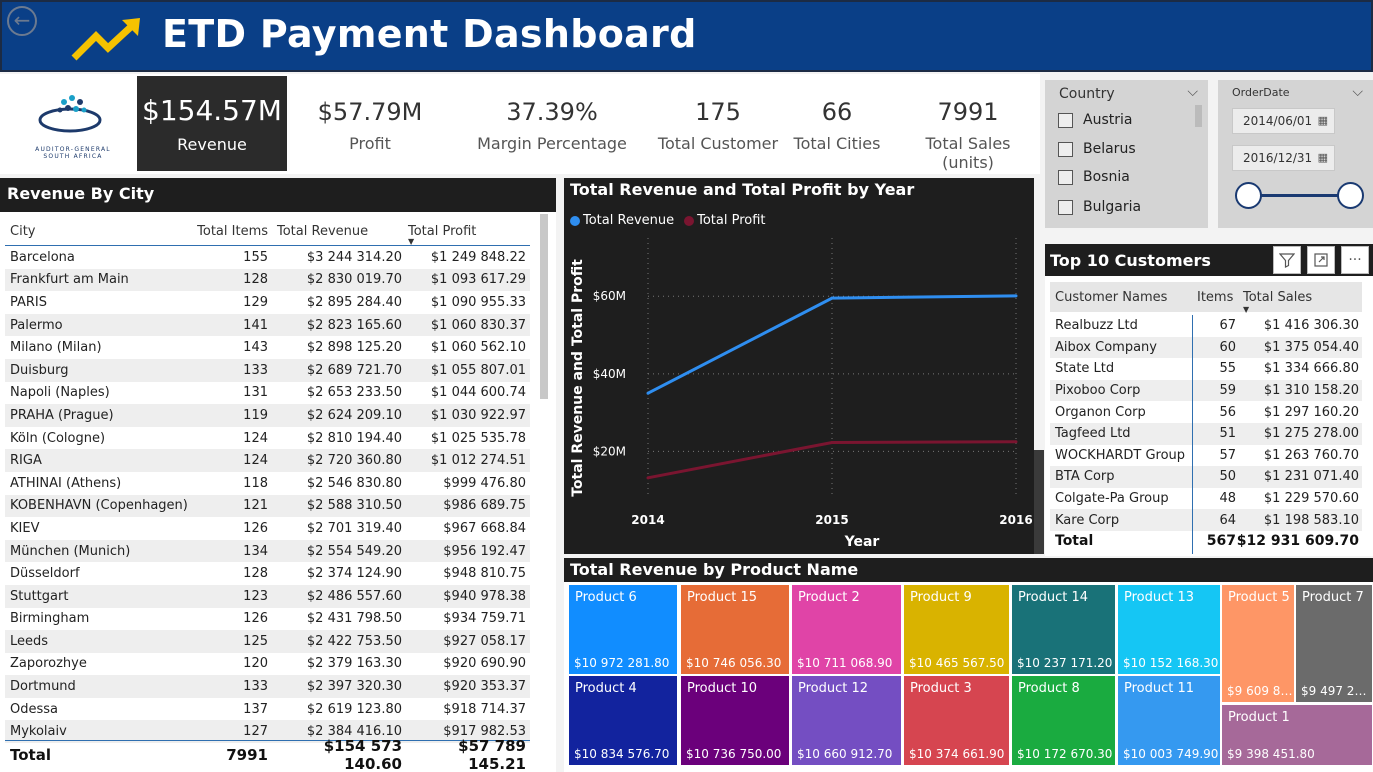 Image resolution: width=1373 pixels, height=772 pixels. I want to click on table-row: State Ltd 55 $1 334 666.80, so click(1206, 369).